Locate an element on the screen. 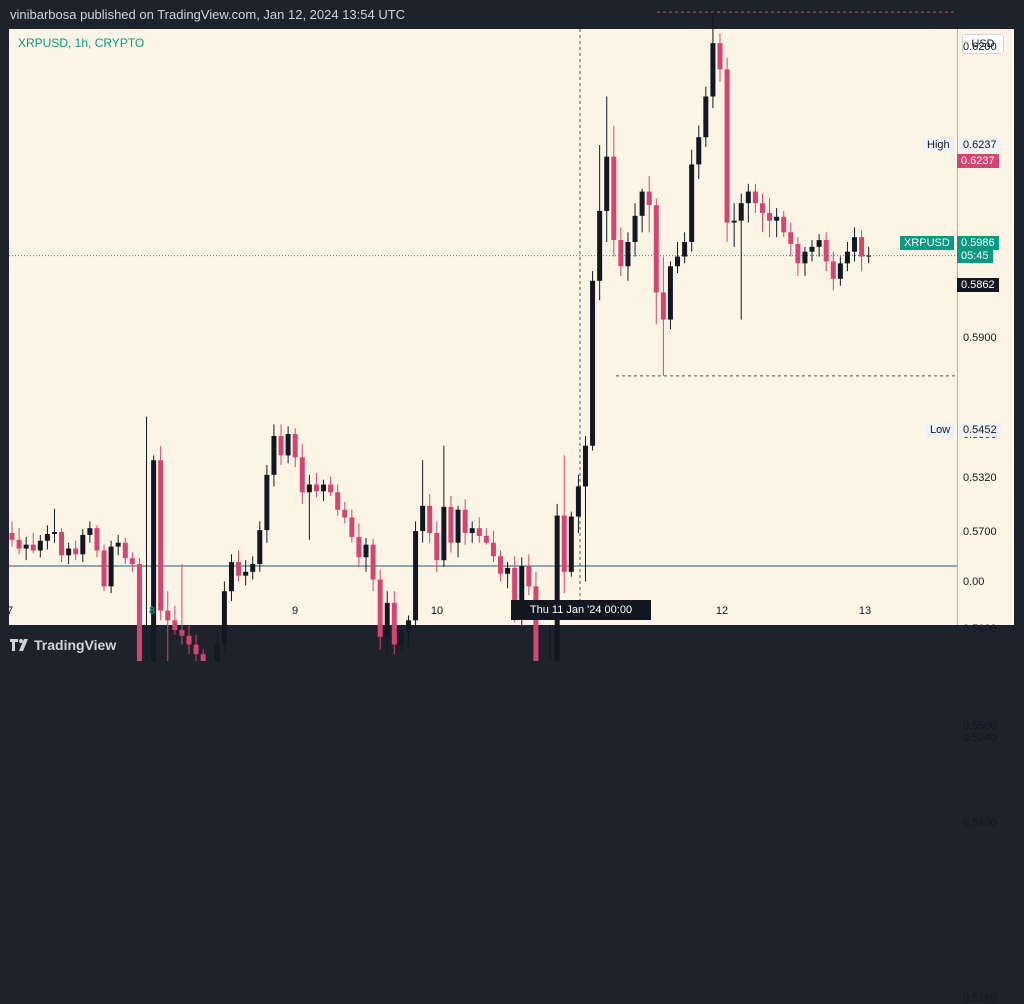  price-tick-label: 0.5700 is located at coordinates (980, 532).